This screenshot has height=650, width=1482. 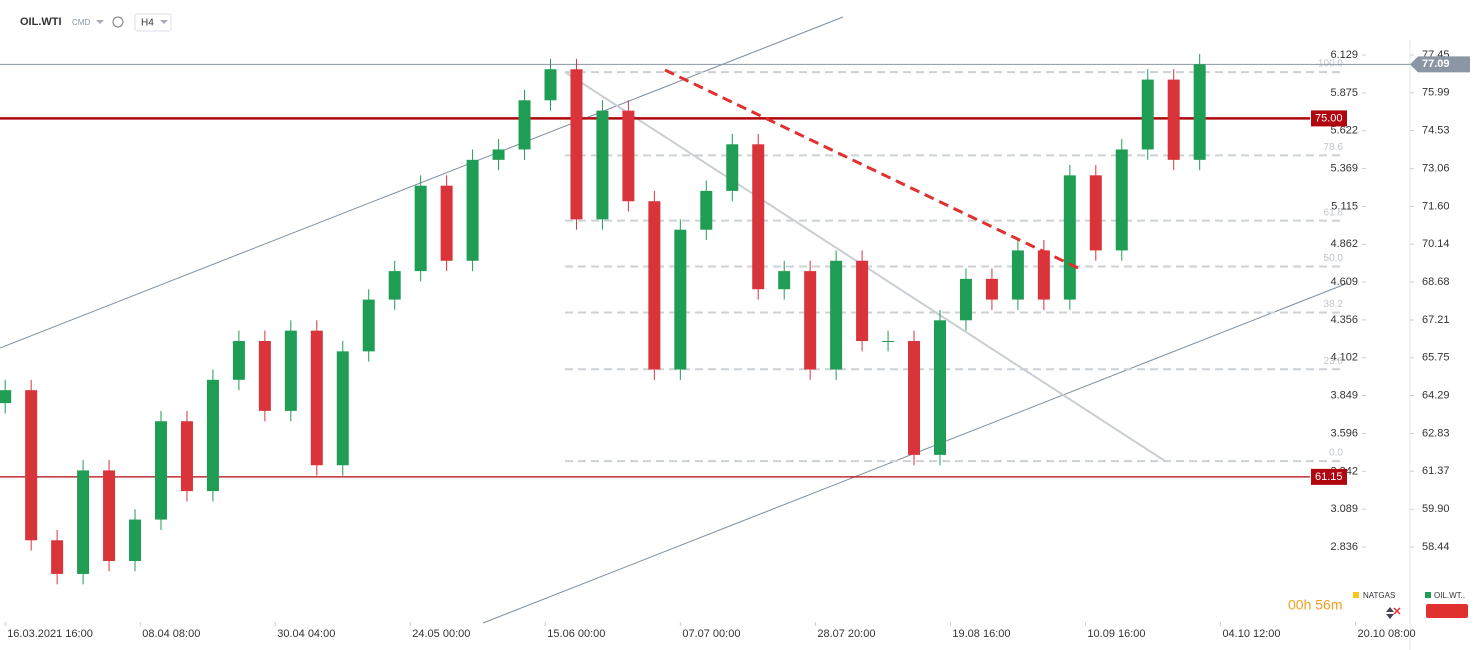 I want to click on tab: OIL.WT.., so click(x=1449, y=595).